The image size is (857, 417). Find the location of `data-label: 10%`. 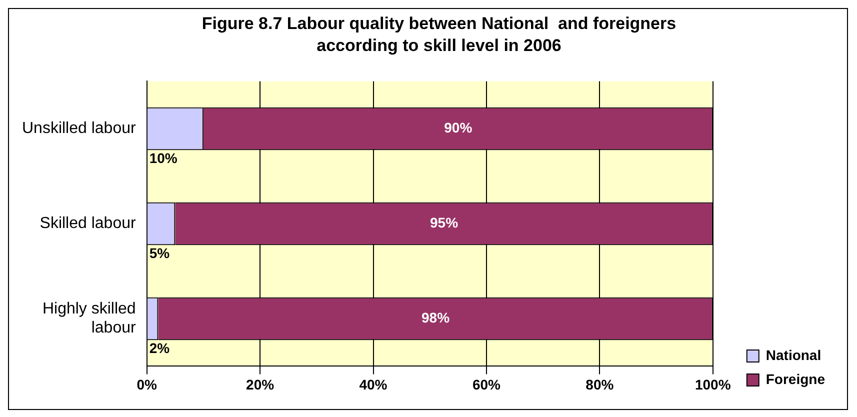

data-label: 10% is located at coordinates (163, 158).